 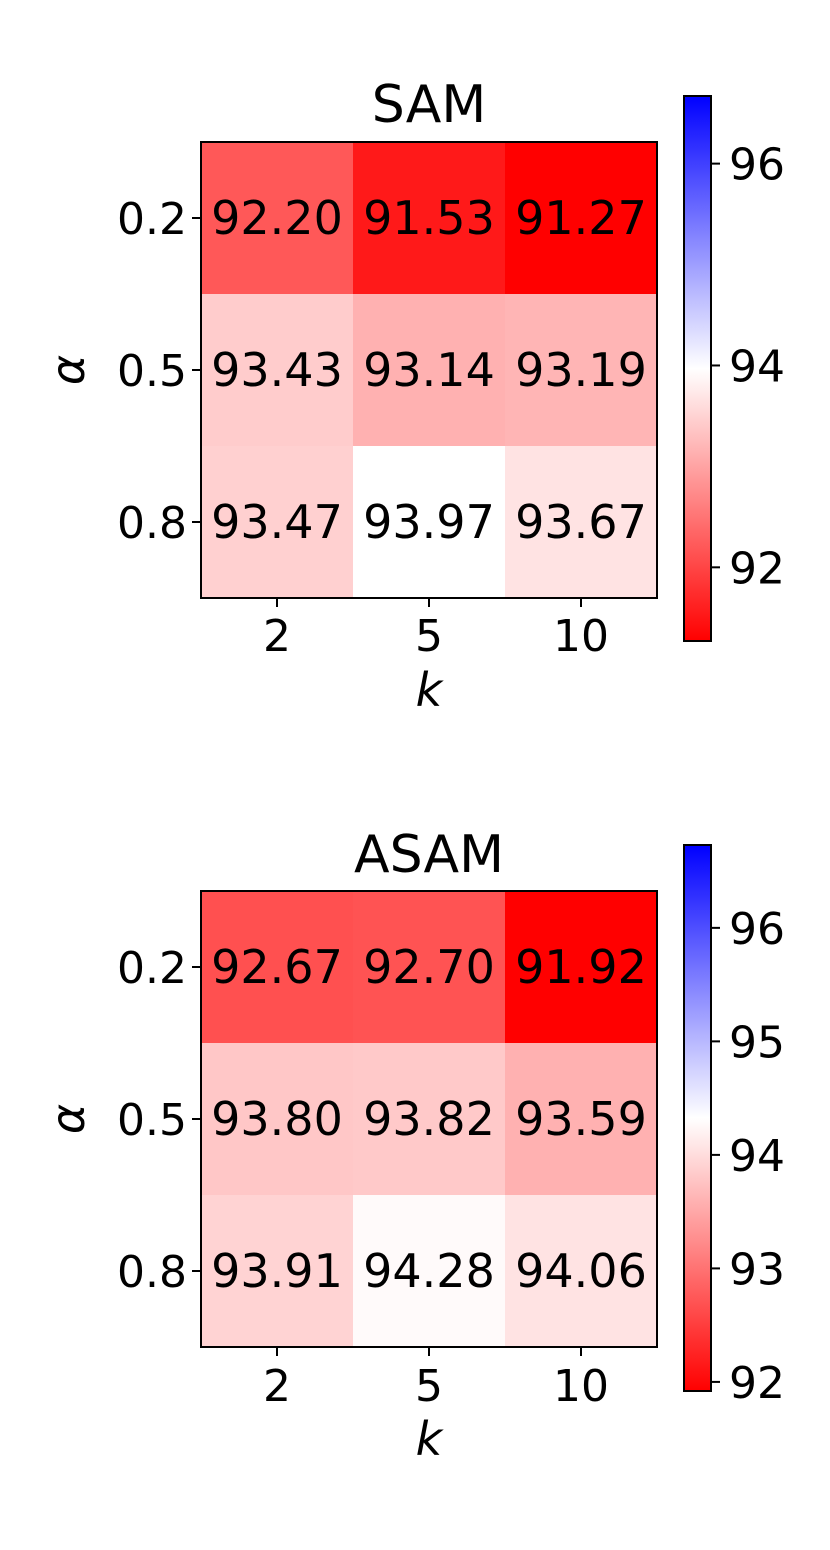 I want to click on cell-value-label: 92.67, so click(x=277, y=967).